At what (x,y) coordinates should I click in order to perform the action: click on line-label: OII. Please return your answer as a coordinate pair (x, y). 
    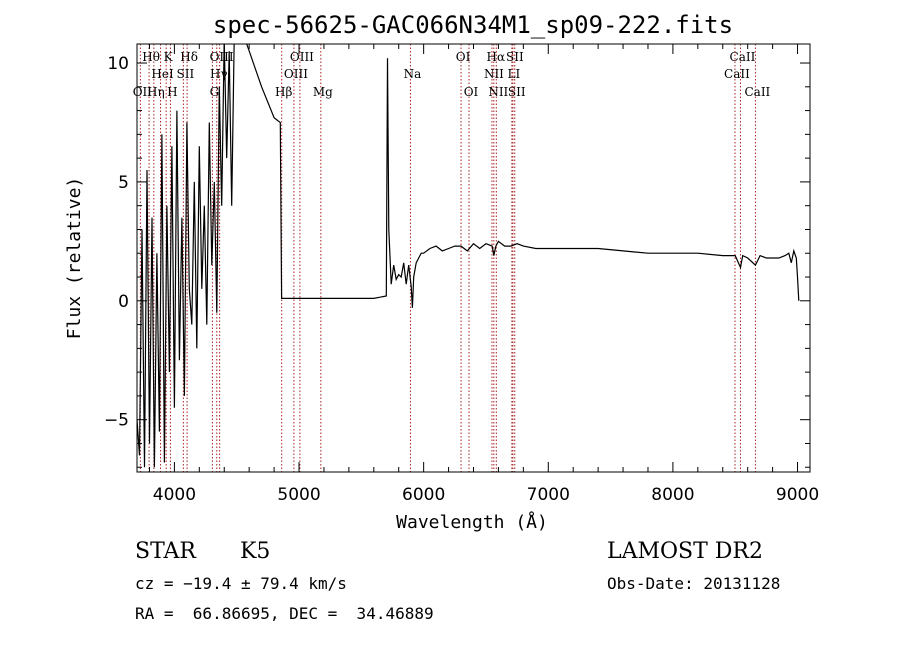
    Looking at the image, I should click on (143, 92).